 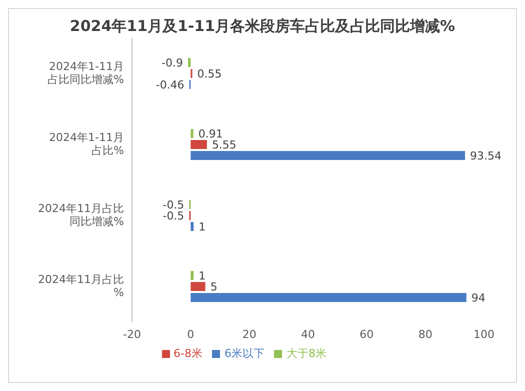 What do you see at coordinates (81, 286) in the screenshot?
I see `y-tick-label: 2024年11月占比%` at bounding box center [81, 286].